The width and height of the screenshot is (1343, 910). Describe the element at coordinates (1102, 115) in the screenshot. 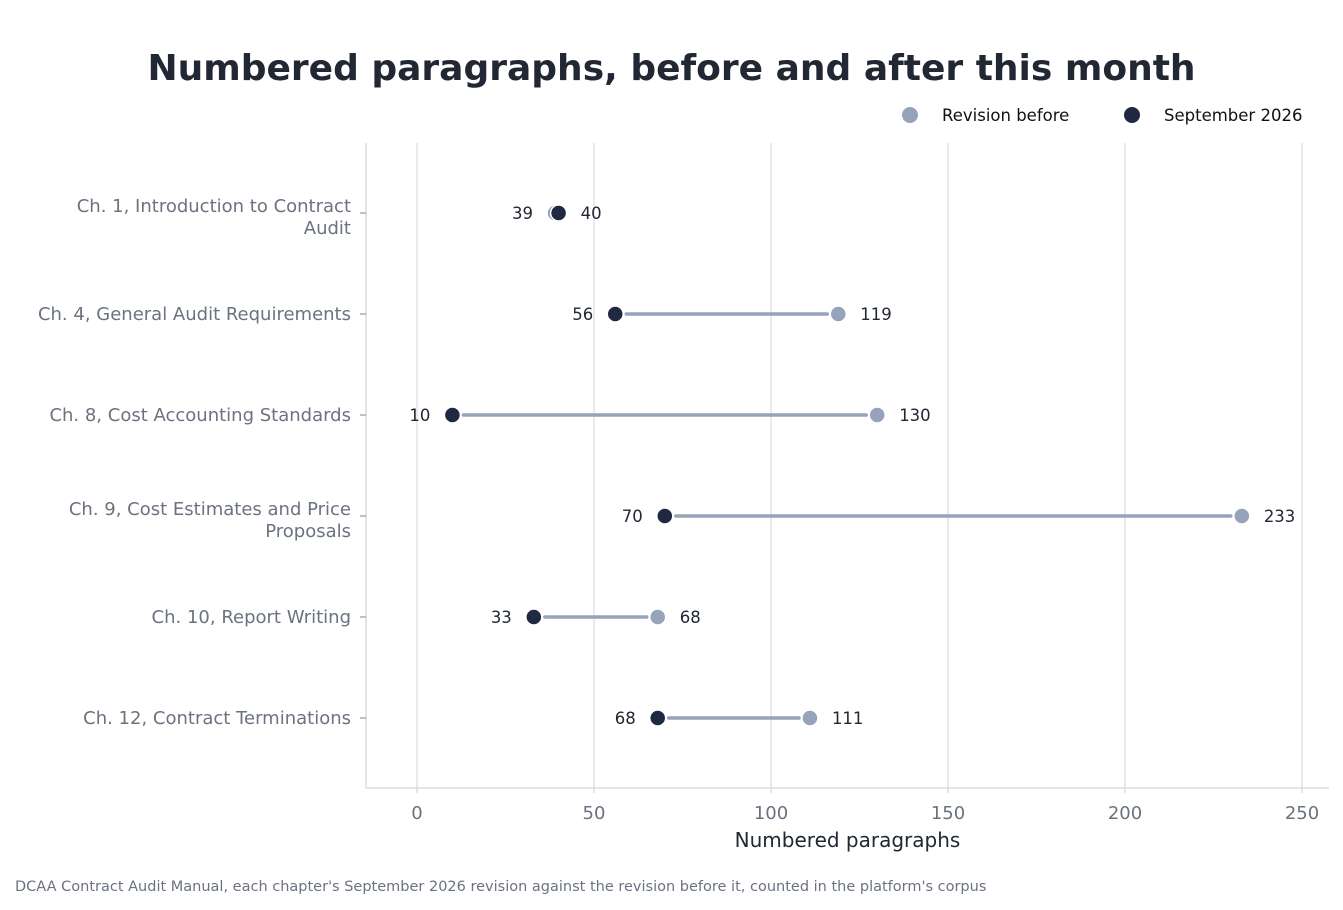

I see `legend: Revision before September 2026` at that location.